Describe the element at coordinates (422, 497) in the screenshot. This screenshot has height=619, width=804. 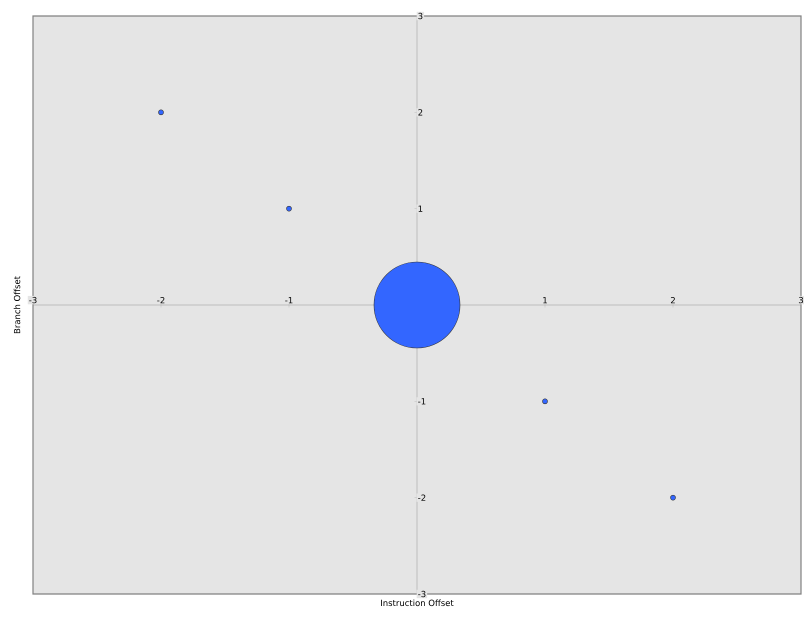
I see `y-tick-label: -2` at that location.